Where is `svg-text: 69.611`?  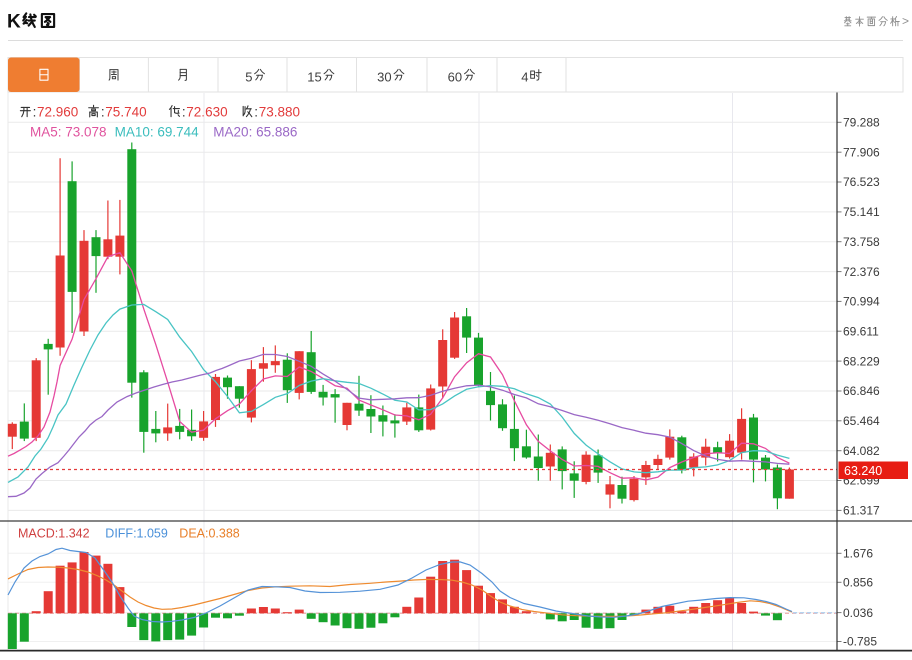 svg-text: 69.611 is located at coordinates (861, 331).